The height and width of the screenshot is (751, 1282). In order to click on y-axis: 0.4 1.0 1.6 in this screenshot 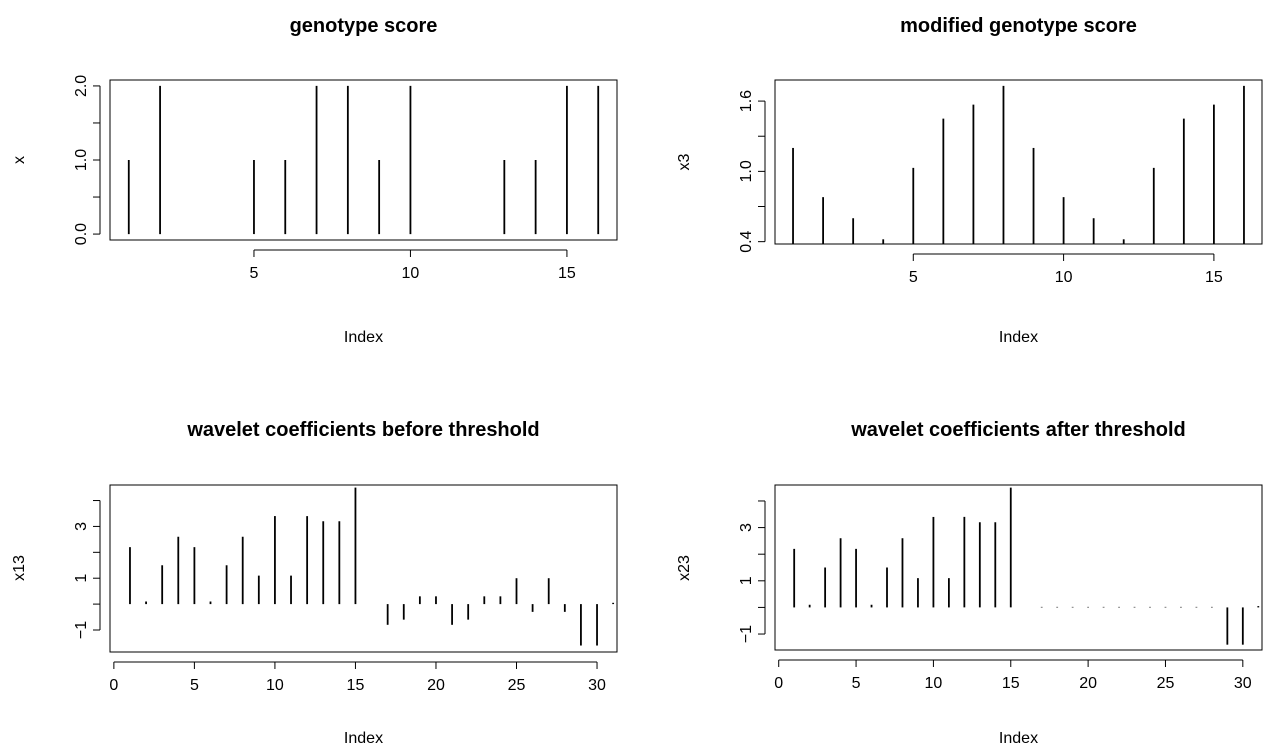, I will do `click(752, 171)`.